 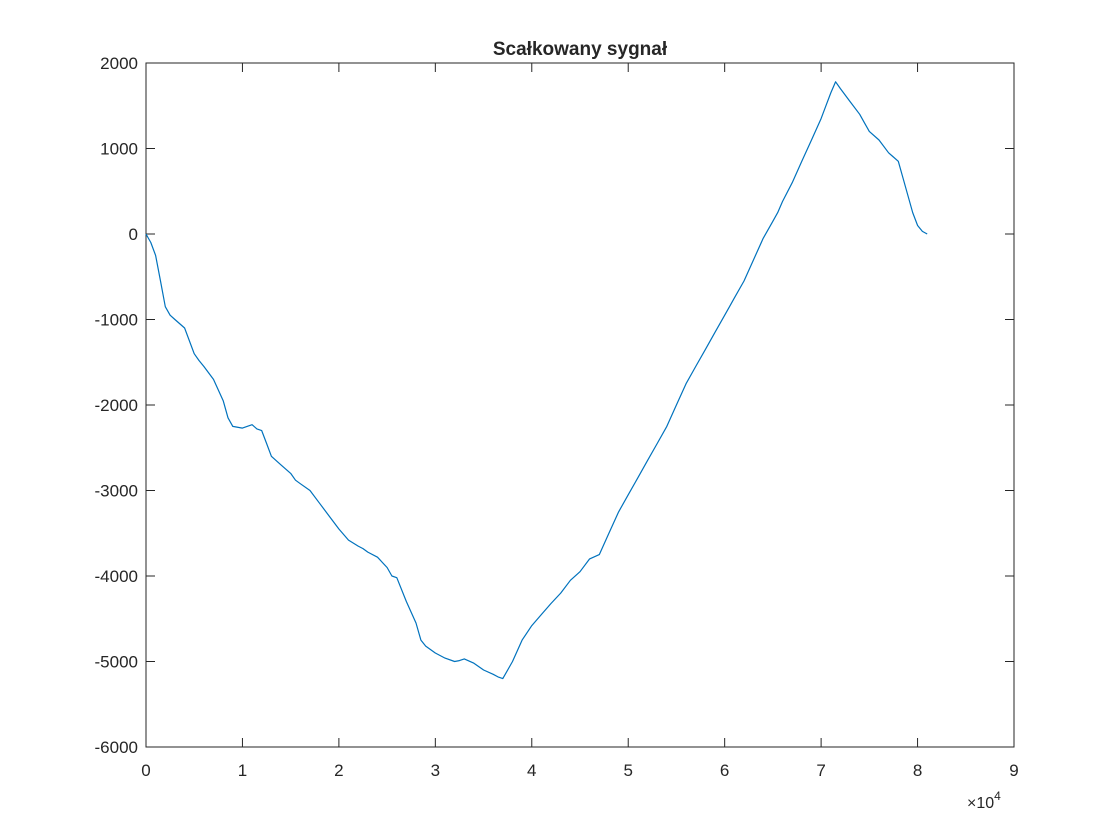 I want to click on y-tick-label: -2000, so click(x=116, y=405).